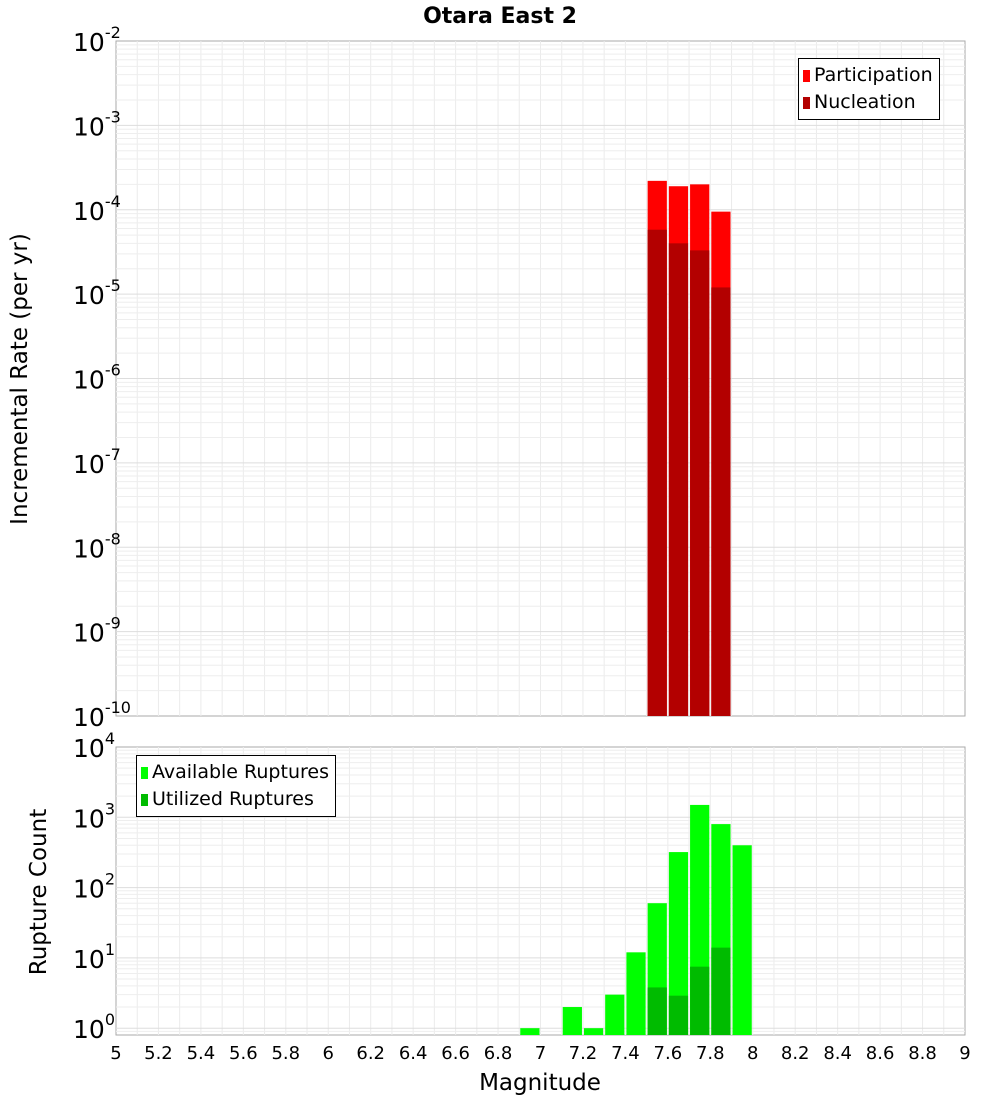  Describe the element at coordinates (240, 772) in the screenshot. I see `legend-label-available-ruptures: Available Ruptures` at that location.